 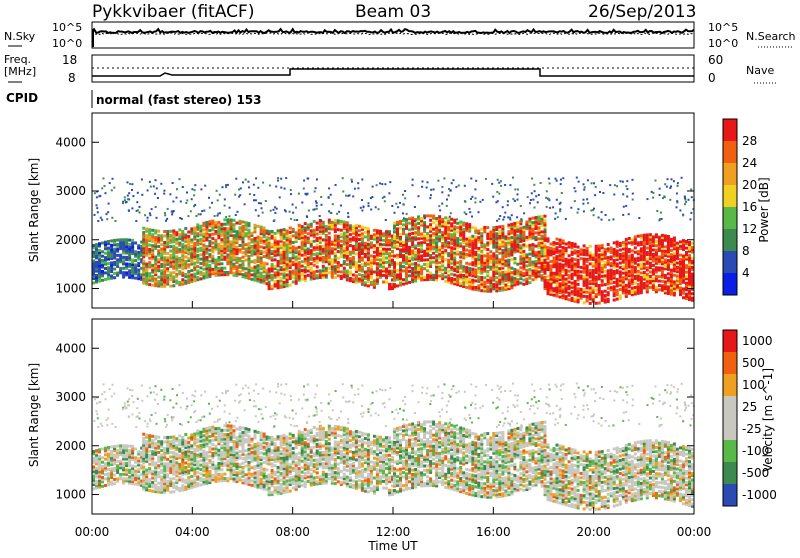 I want to click on count-tick-right-top: 10^5, so click(x=723, y=27).